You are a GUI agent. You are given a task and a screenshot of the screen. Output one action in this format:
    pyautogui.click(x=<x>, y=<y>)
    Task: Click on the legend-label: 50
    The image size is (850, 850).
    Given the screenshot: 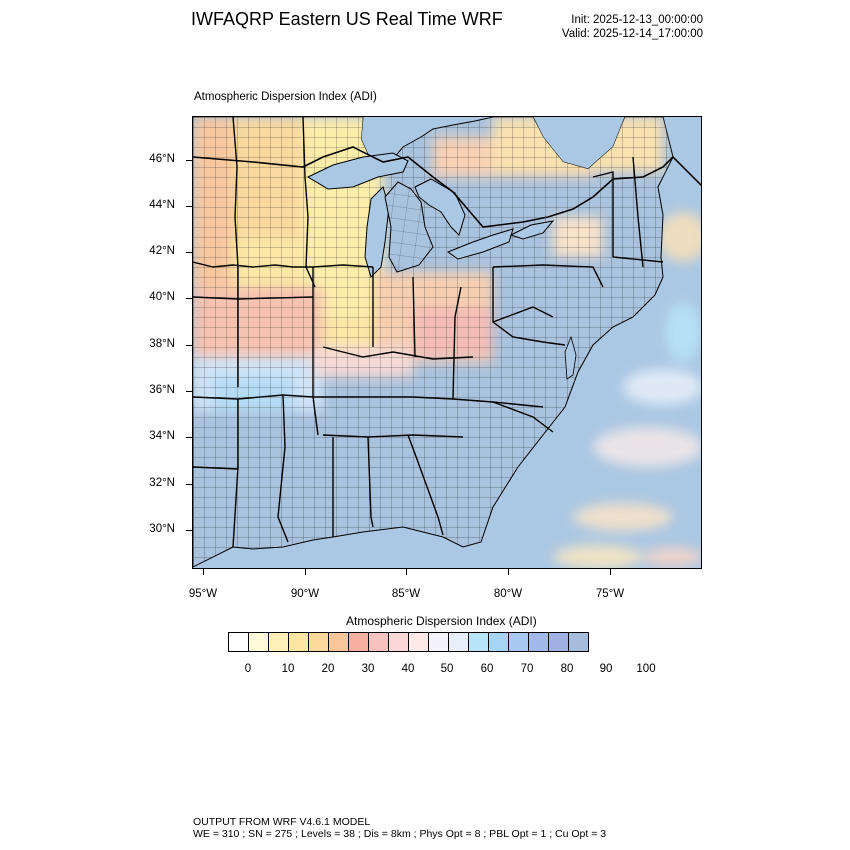 What is the action you would take?
    pyautogui.click(x=447, y=669)
    